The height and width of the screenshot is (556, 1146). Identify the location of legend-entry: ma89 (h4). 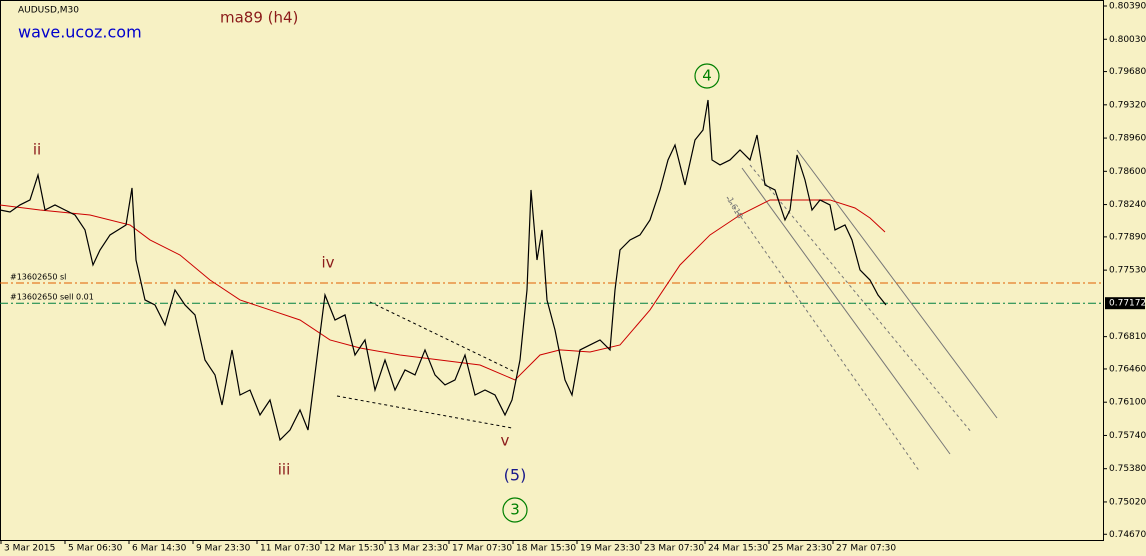
(259, 18).